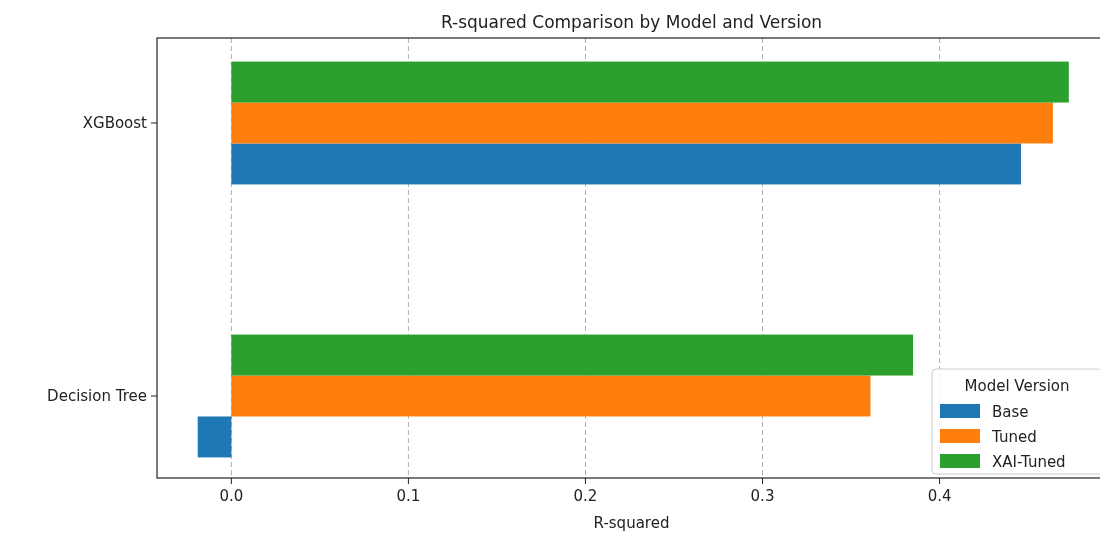 This screenshot has width=1108, height=542. What do you see at coordinates (97, 395) in the screenshot?
I see `y-tick-label: Decision Tree` at bounding box center [97, 395].